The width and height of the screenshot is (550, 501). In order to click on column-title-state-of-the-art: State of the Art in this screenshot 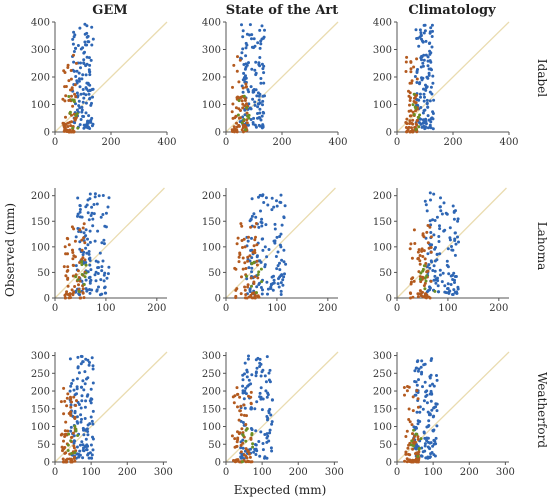, I will do `click(282, 10)`.